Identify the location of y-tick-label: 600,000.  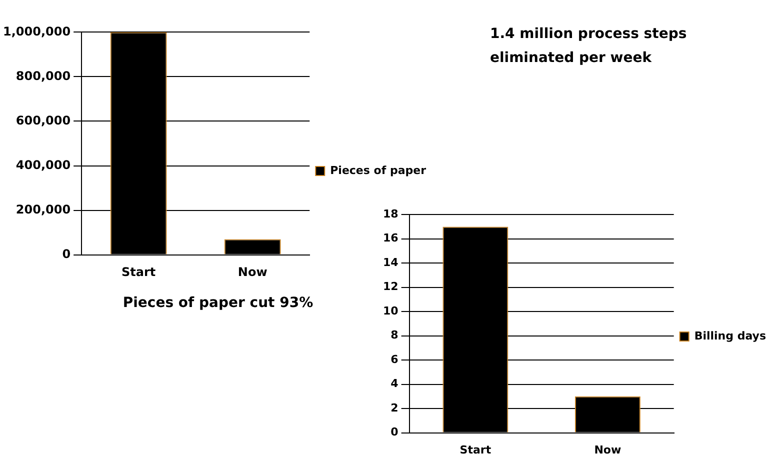
(43, 120).